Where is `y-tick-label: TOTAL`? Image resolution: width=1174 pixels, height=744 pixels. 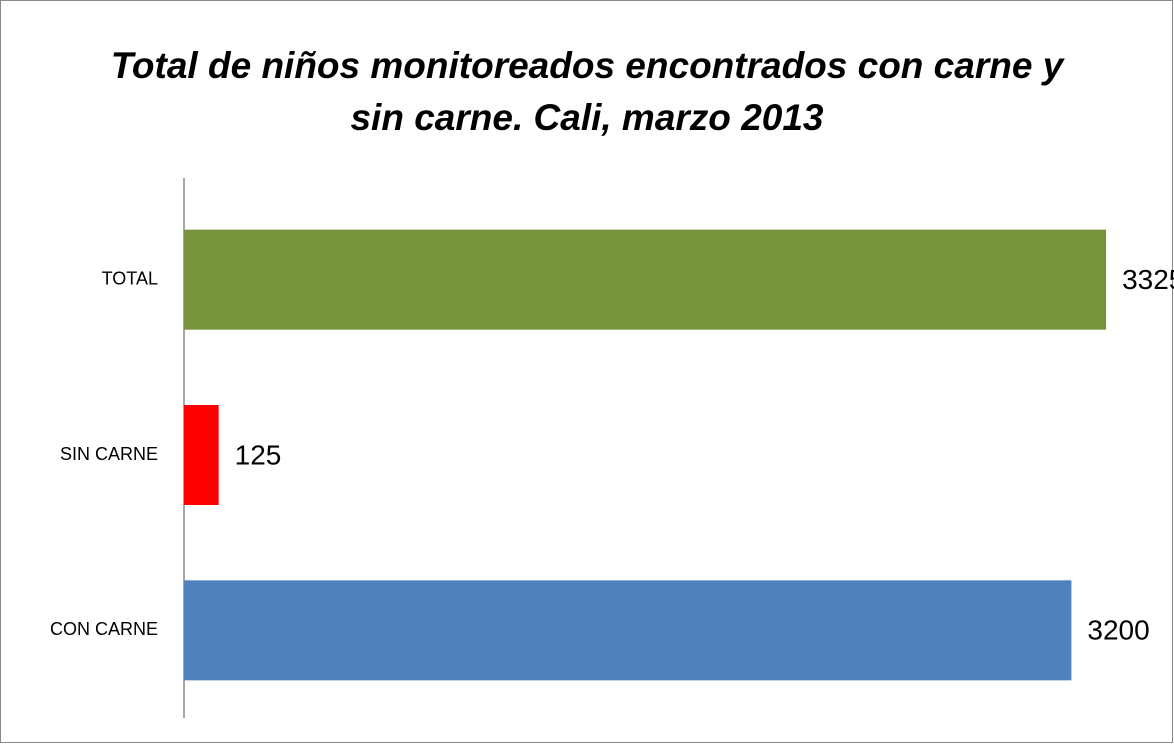
y-tick-label: TOTAL is located at coordinates (130, 278).